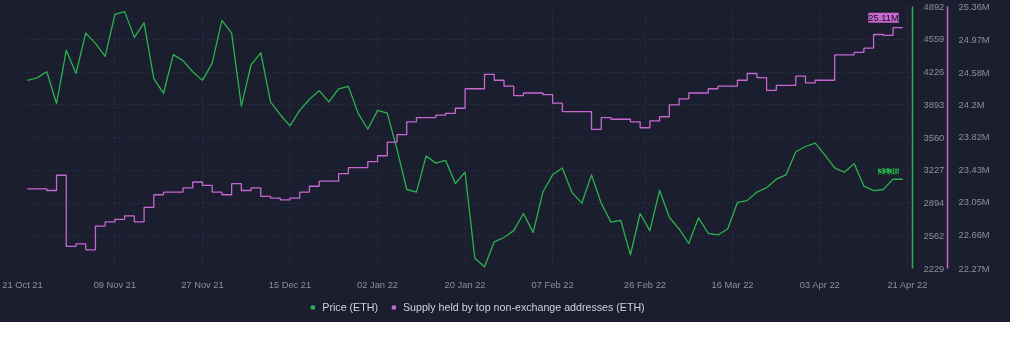 The width and height of the screenshot is (1024, 347). I want to click on x-tick-label: 20 Jan 22, so click(465, 284).